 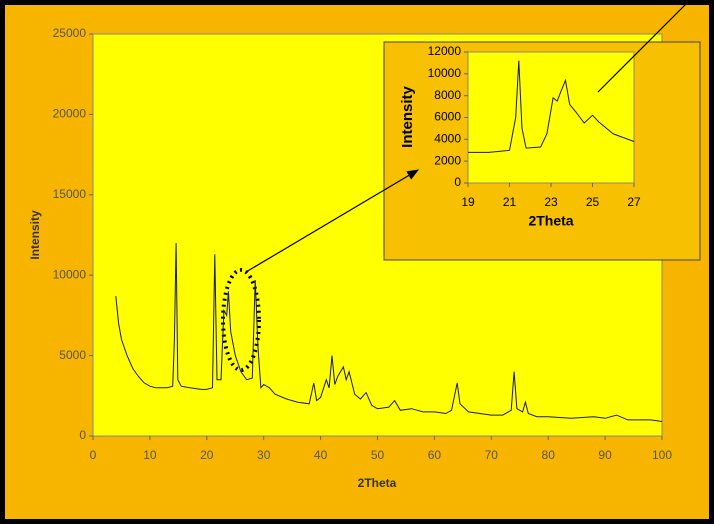 What do you see at coordinates (321, 455) in the screenshot?
I see `x-tick-label: 40` at bounding box center [321, 455].